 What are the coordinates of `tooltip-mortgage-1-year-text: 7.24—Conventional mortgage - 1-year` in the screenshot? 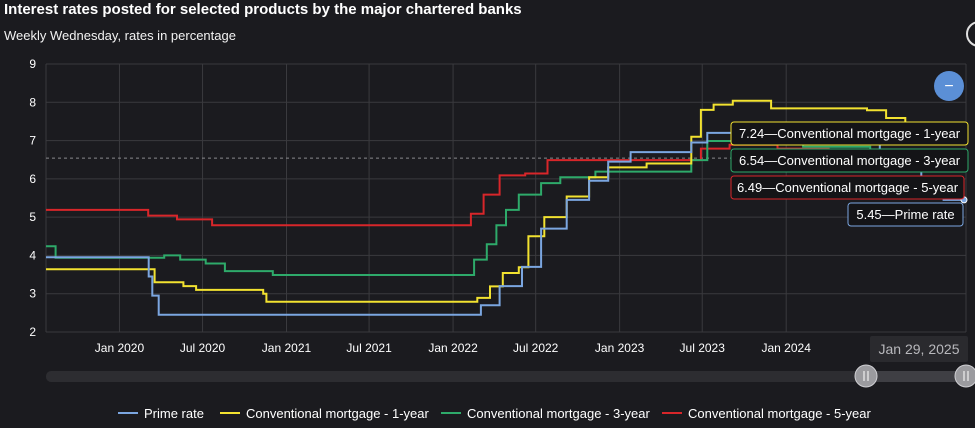 It's located at (850, 133).